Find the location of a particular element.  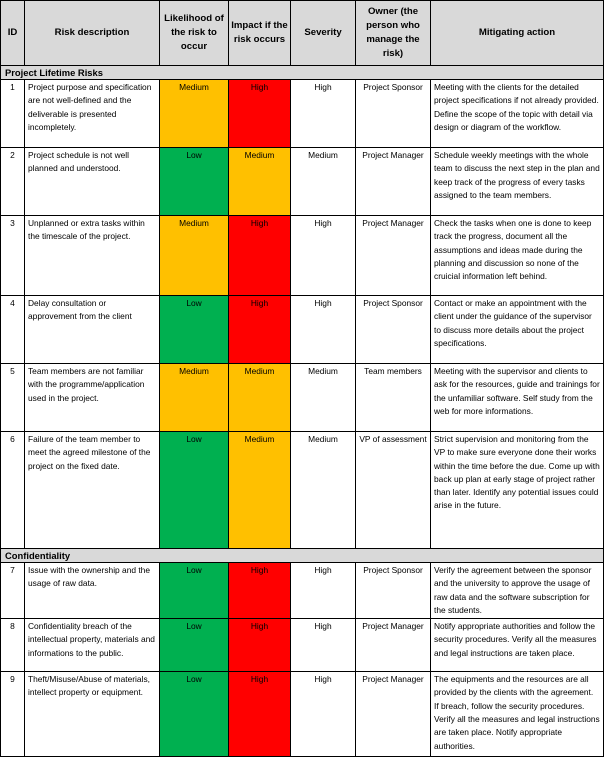

header-owner: Owner (the person who manage the risk) is located at coordinates (393, 33).